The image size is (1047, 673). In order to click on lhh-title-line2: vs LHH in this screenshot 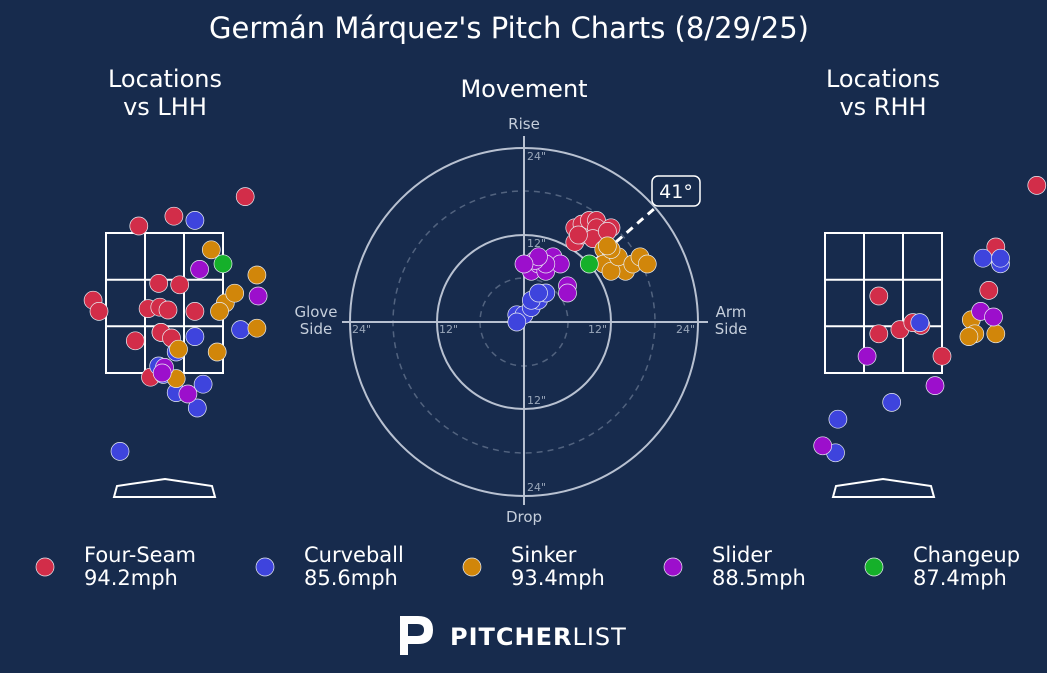, I will do `click(165, 107)`.